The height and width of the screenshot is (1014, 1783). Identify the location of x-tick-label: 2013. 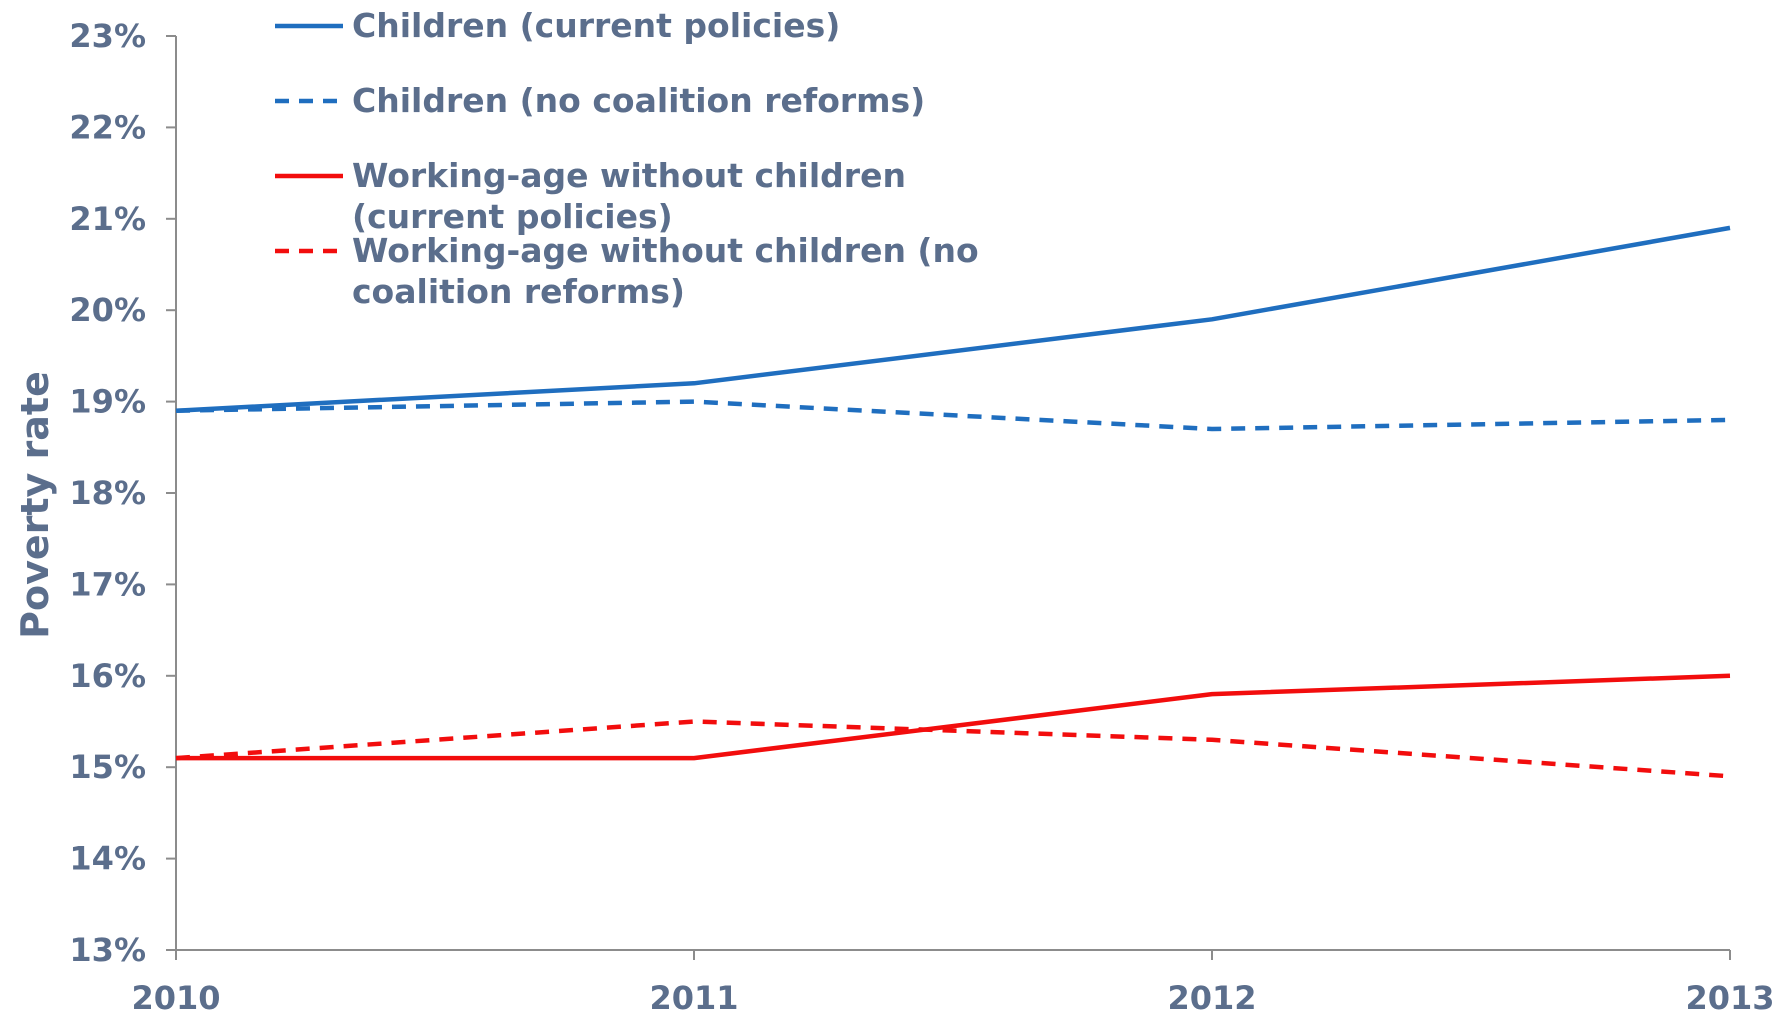
(1729, 996).